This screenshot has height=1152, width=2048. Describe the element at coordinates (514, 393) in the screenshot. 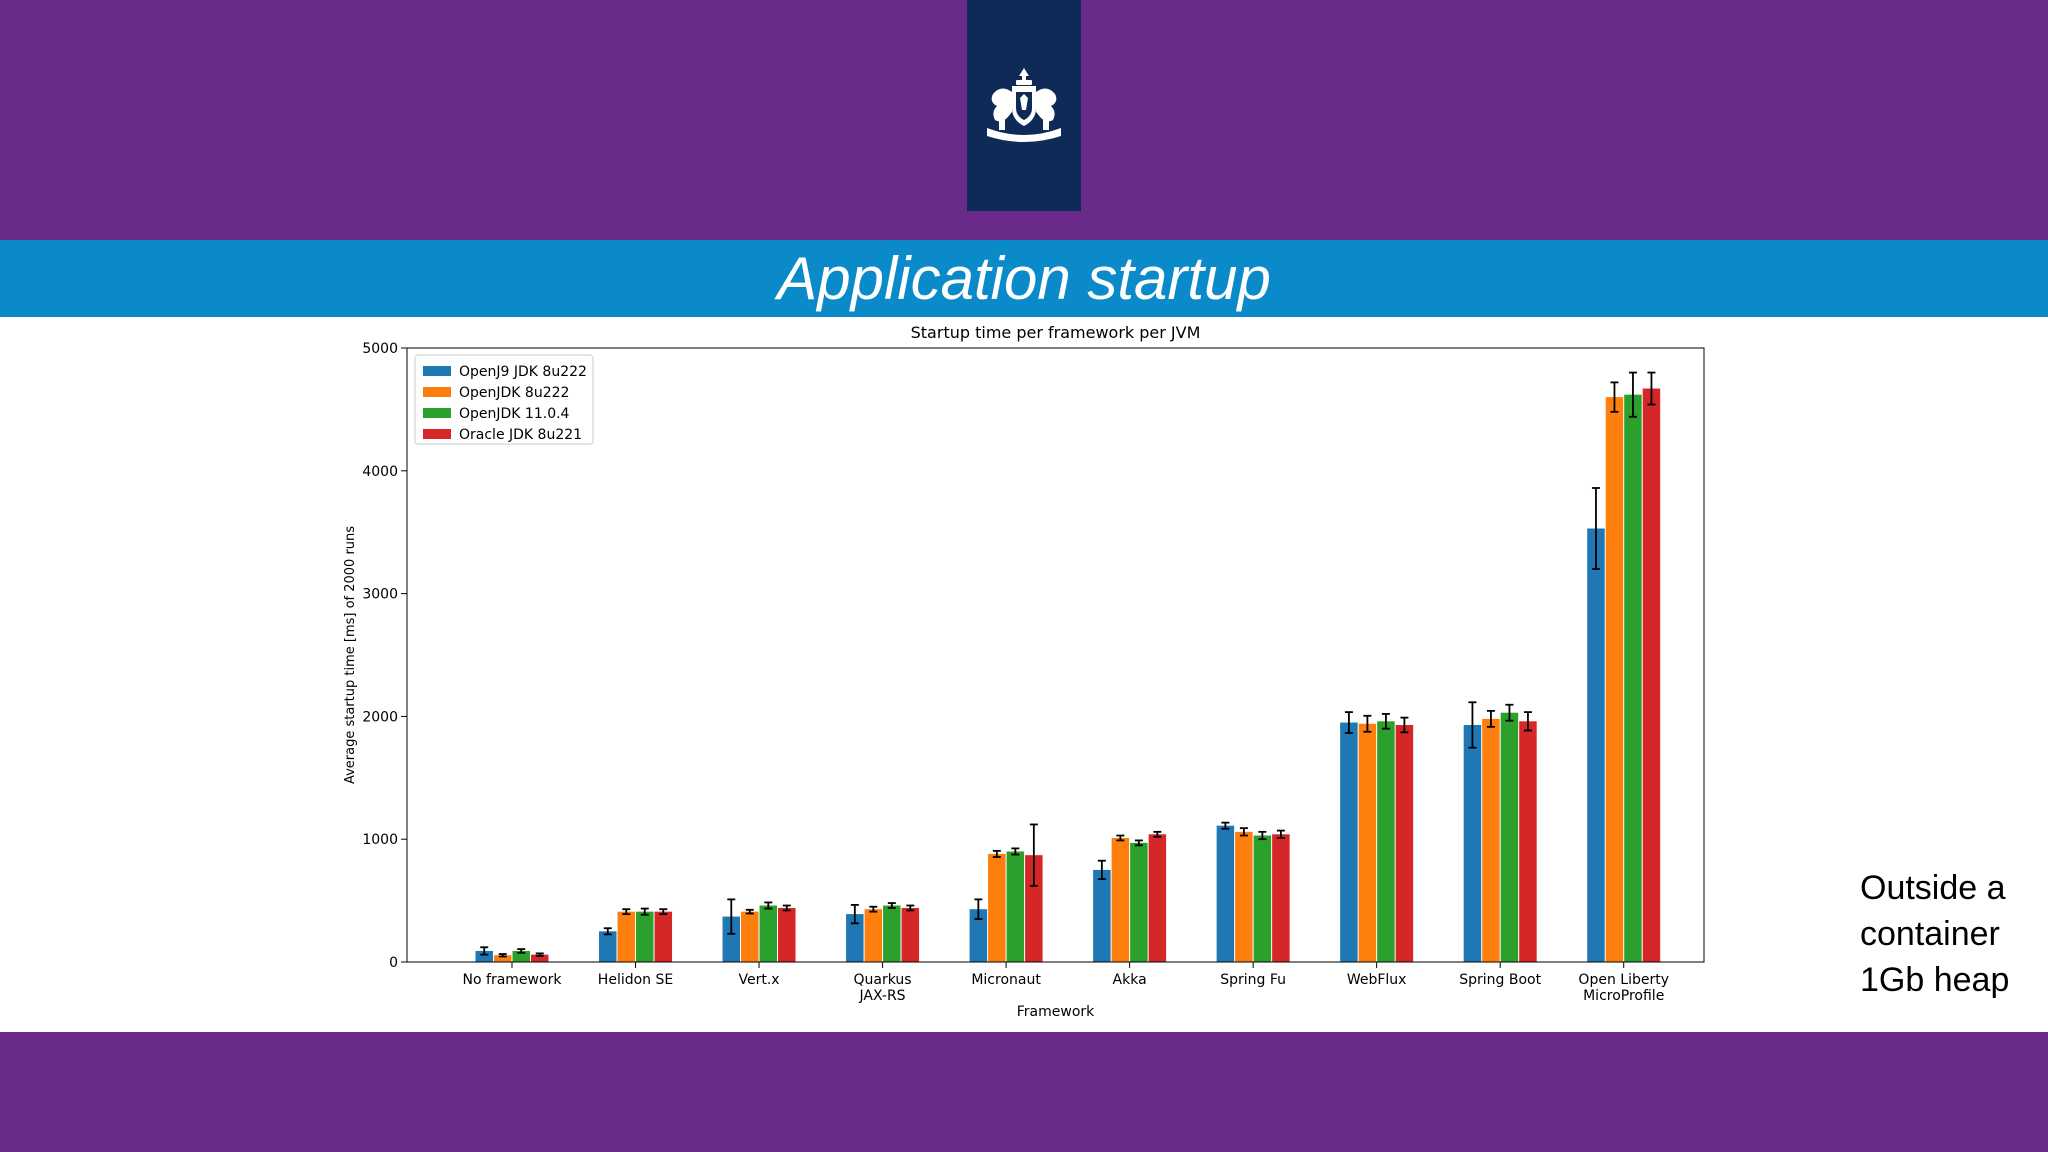

I see `legend-label: OpenJDK 8u222` at that location.